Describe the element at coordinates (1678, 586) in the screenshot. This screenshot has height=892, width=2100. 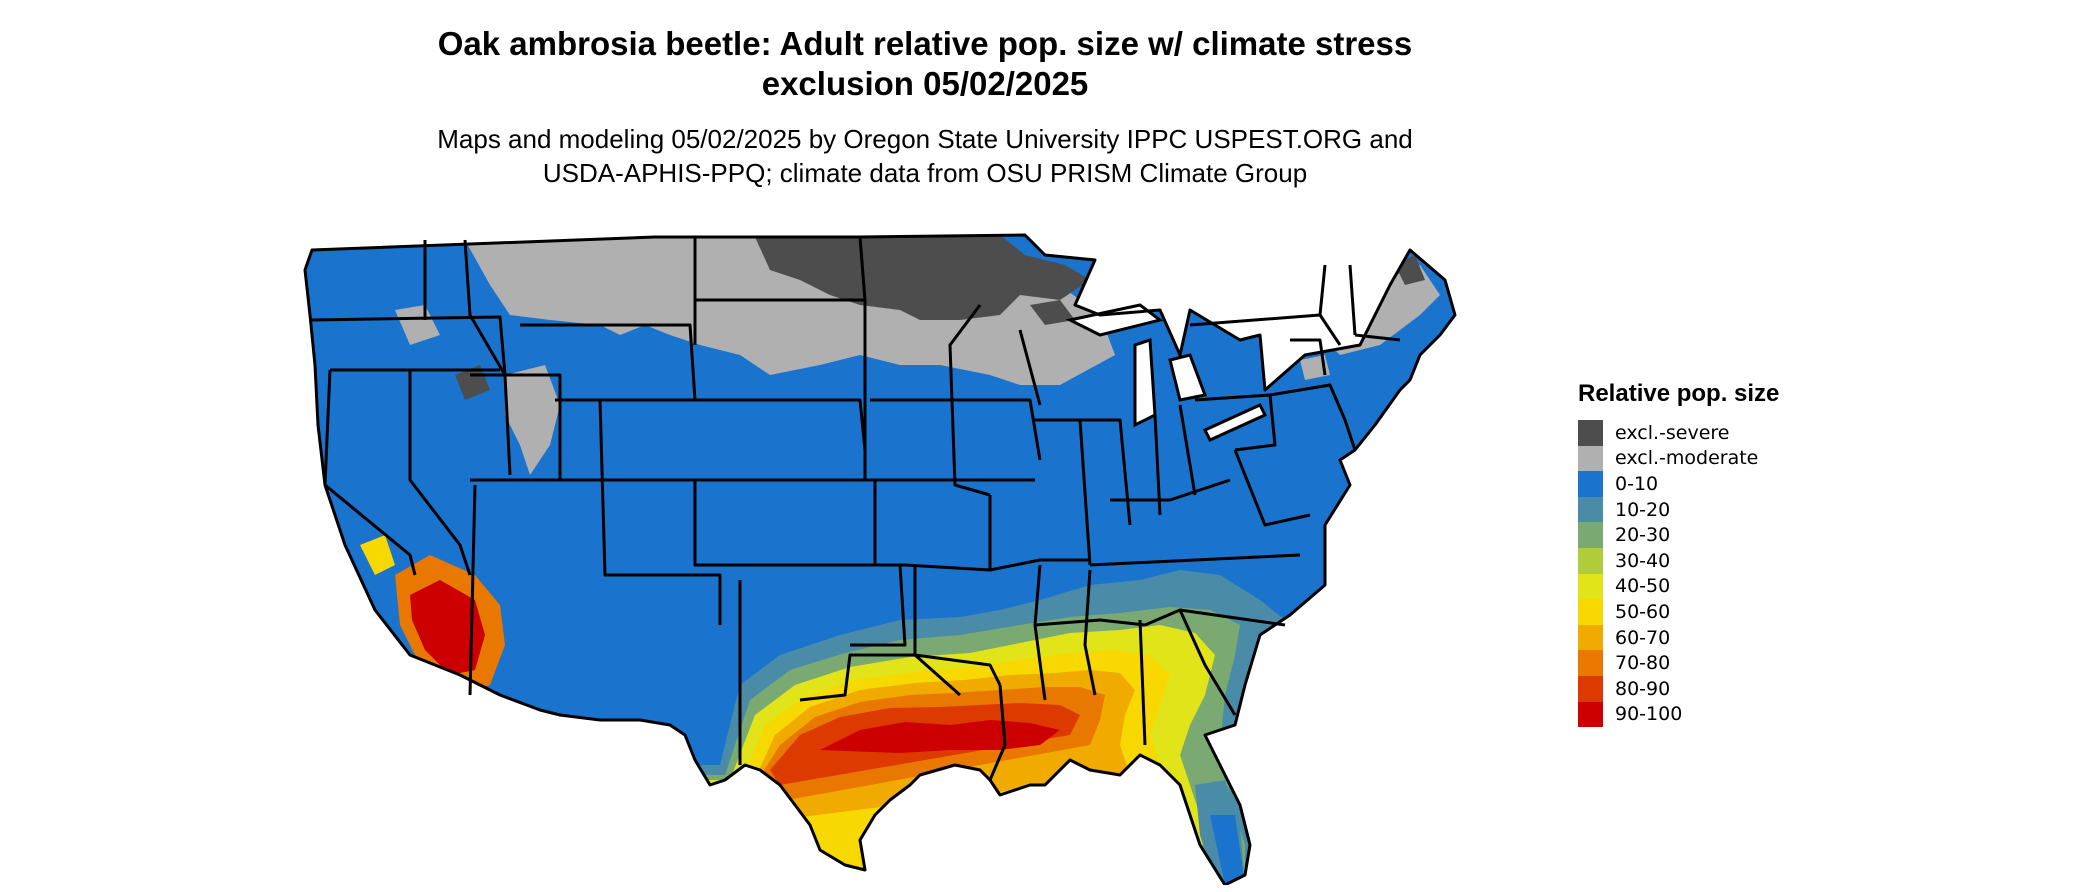
I see `legend-item: 40-50` at that location.